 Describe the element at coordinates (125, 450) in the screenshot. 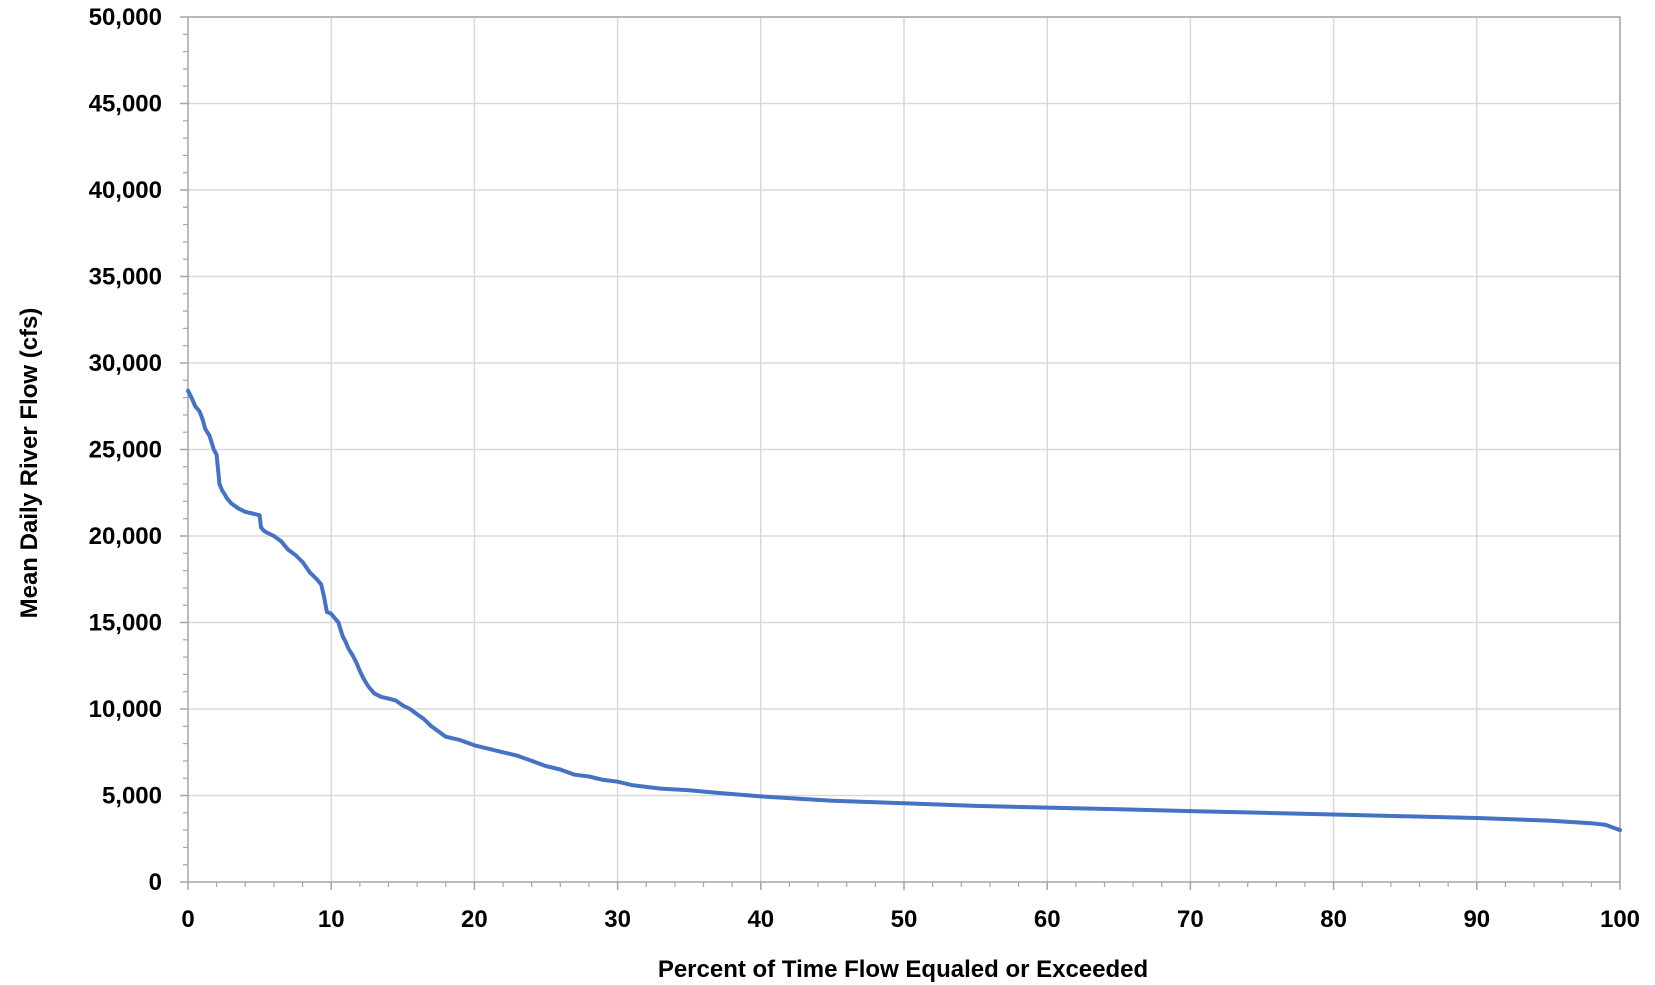

I see `y-tick-label: 25,000` at that location.